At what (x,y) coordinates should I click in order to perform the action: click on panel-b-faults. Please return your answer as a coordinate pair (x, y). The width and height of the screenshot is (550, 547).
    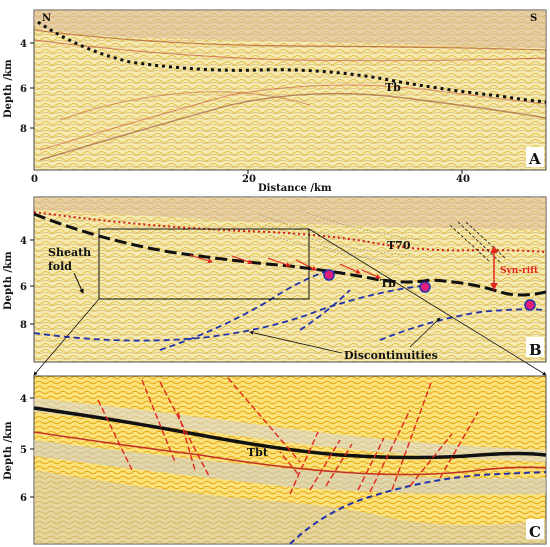
    Looking at the image, I should click on (477, 242).